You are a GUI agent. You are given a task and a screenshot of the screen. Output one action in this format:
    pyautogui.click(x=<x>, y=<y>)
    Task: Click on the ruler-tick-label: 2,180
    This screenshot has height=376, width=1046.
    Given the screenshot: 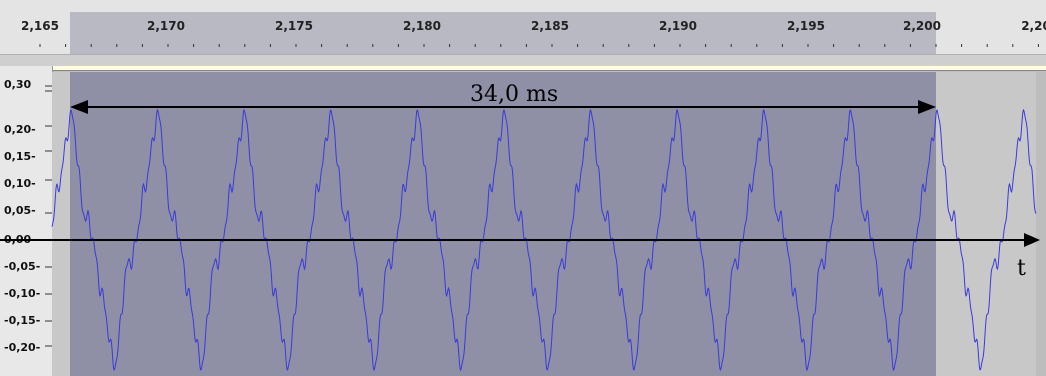 What is the action you would take?
    pyautogui.click(x=422, y=26)
    